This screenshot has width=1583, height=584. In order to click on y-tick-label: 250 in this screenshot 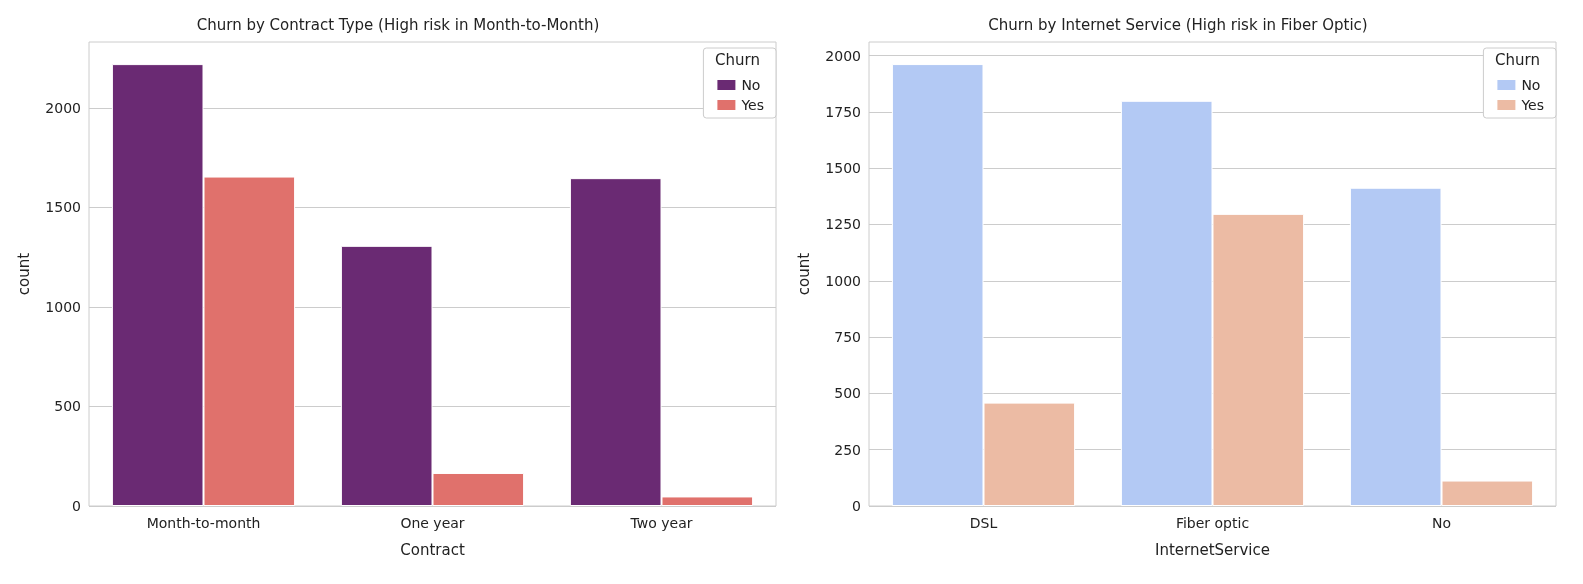, I will do `click(847, 449)`.